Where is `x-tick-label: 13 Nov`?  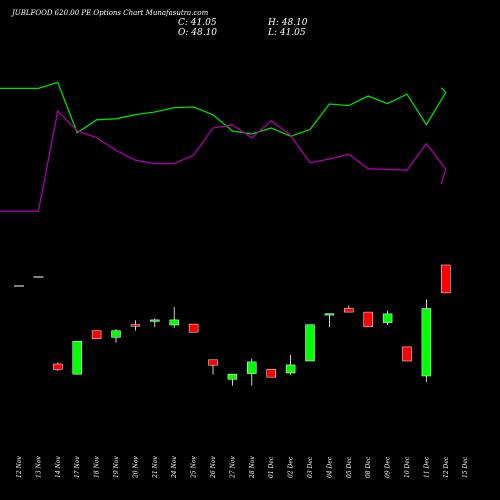 x-tick-label: 13 Nov is located at coordinates (38, 467).